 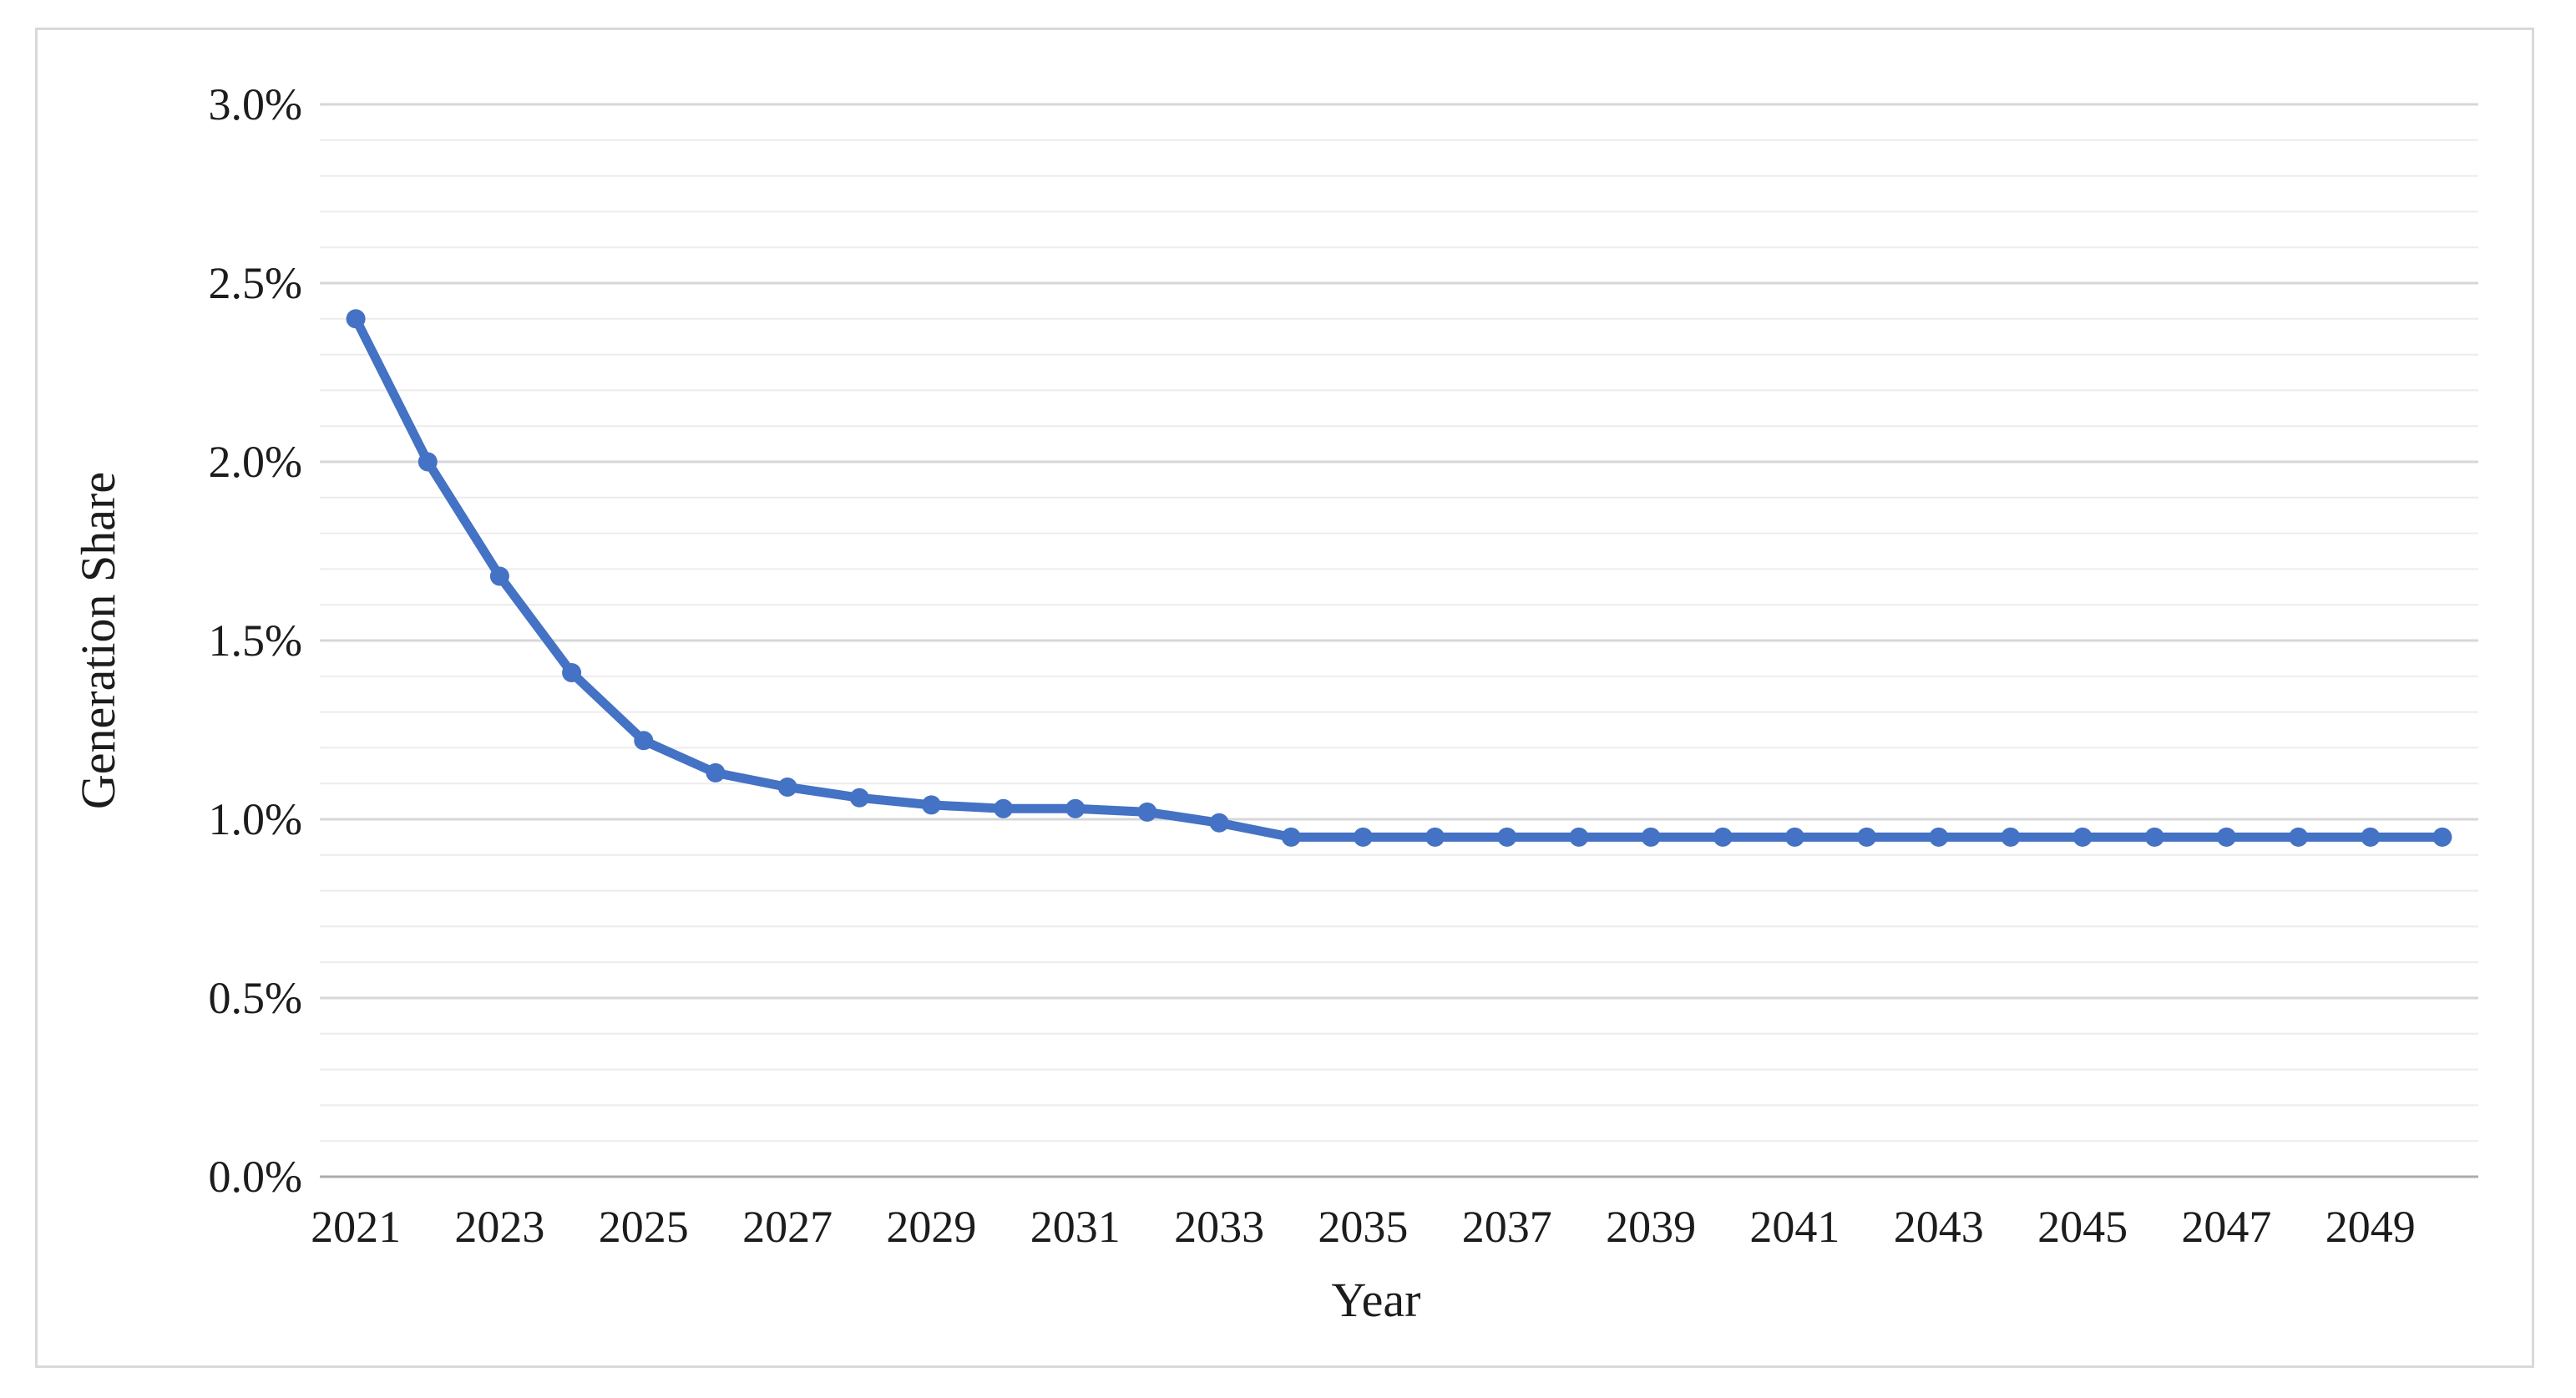 What do you see at coordinates (1507, 1227) in the screenshot?
I see `x-tick-label: 2037` at bounding box center [1507, 1227].